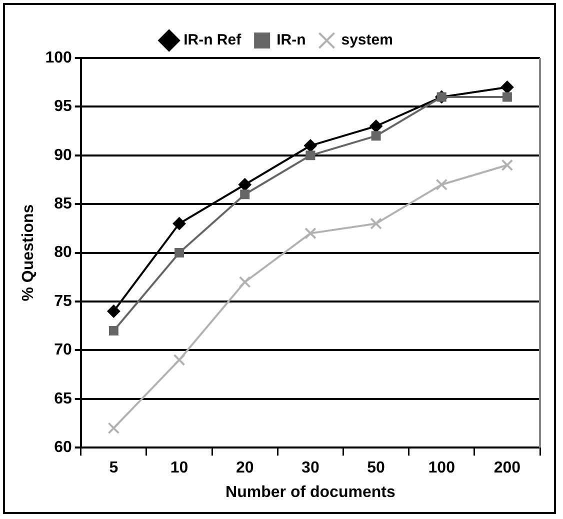 Image resolution: width=563 pixels, height=519 pixels. I want to click on y-tick-label: 90, so click(63, 155).